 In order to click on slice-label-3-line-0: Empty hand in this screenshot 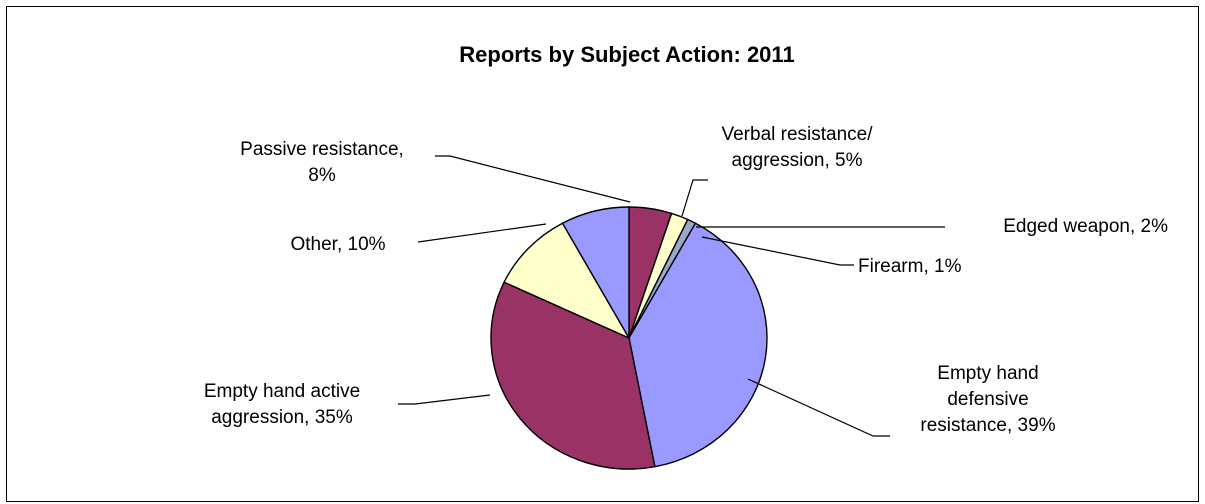, I will do `click(987, 373)`.